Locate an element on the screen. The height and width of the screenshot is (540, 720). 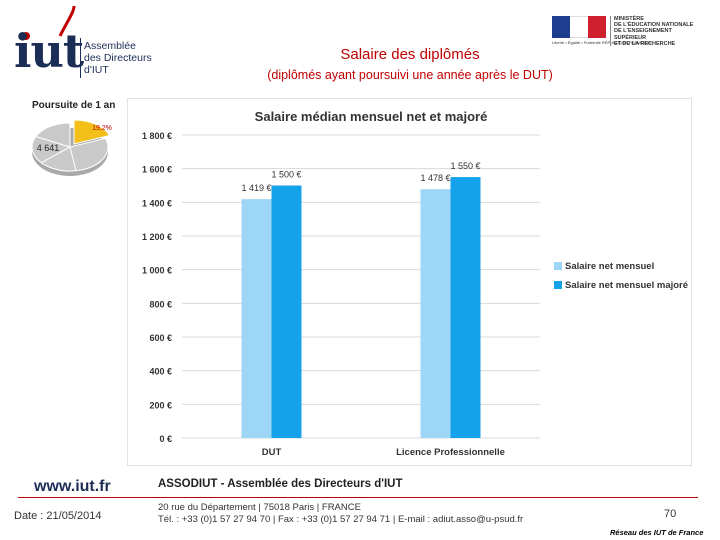
network-signature: Réseau des IUT de France is located at coordinates (657, 532).